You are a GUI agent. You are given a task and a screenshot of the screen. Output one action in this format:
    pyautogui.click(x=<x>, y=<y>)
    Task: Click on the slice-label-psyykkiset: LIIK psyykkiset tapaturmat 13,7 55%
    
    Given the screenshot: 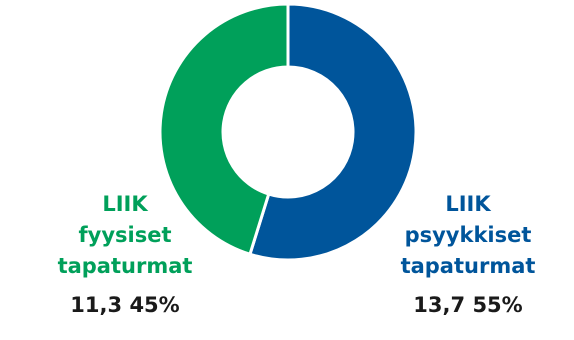 What is the action you would take?
    pyautogui.click(x=468, y=255)
    